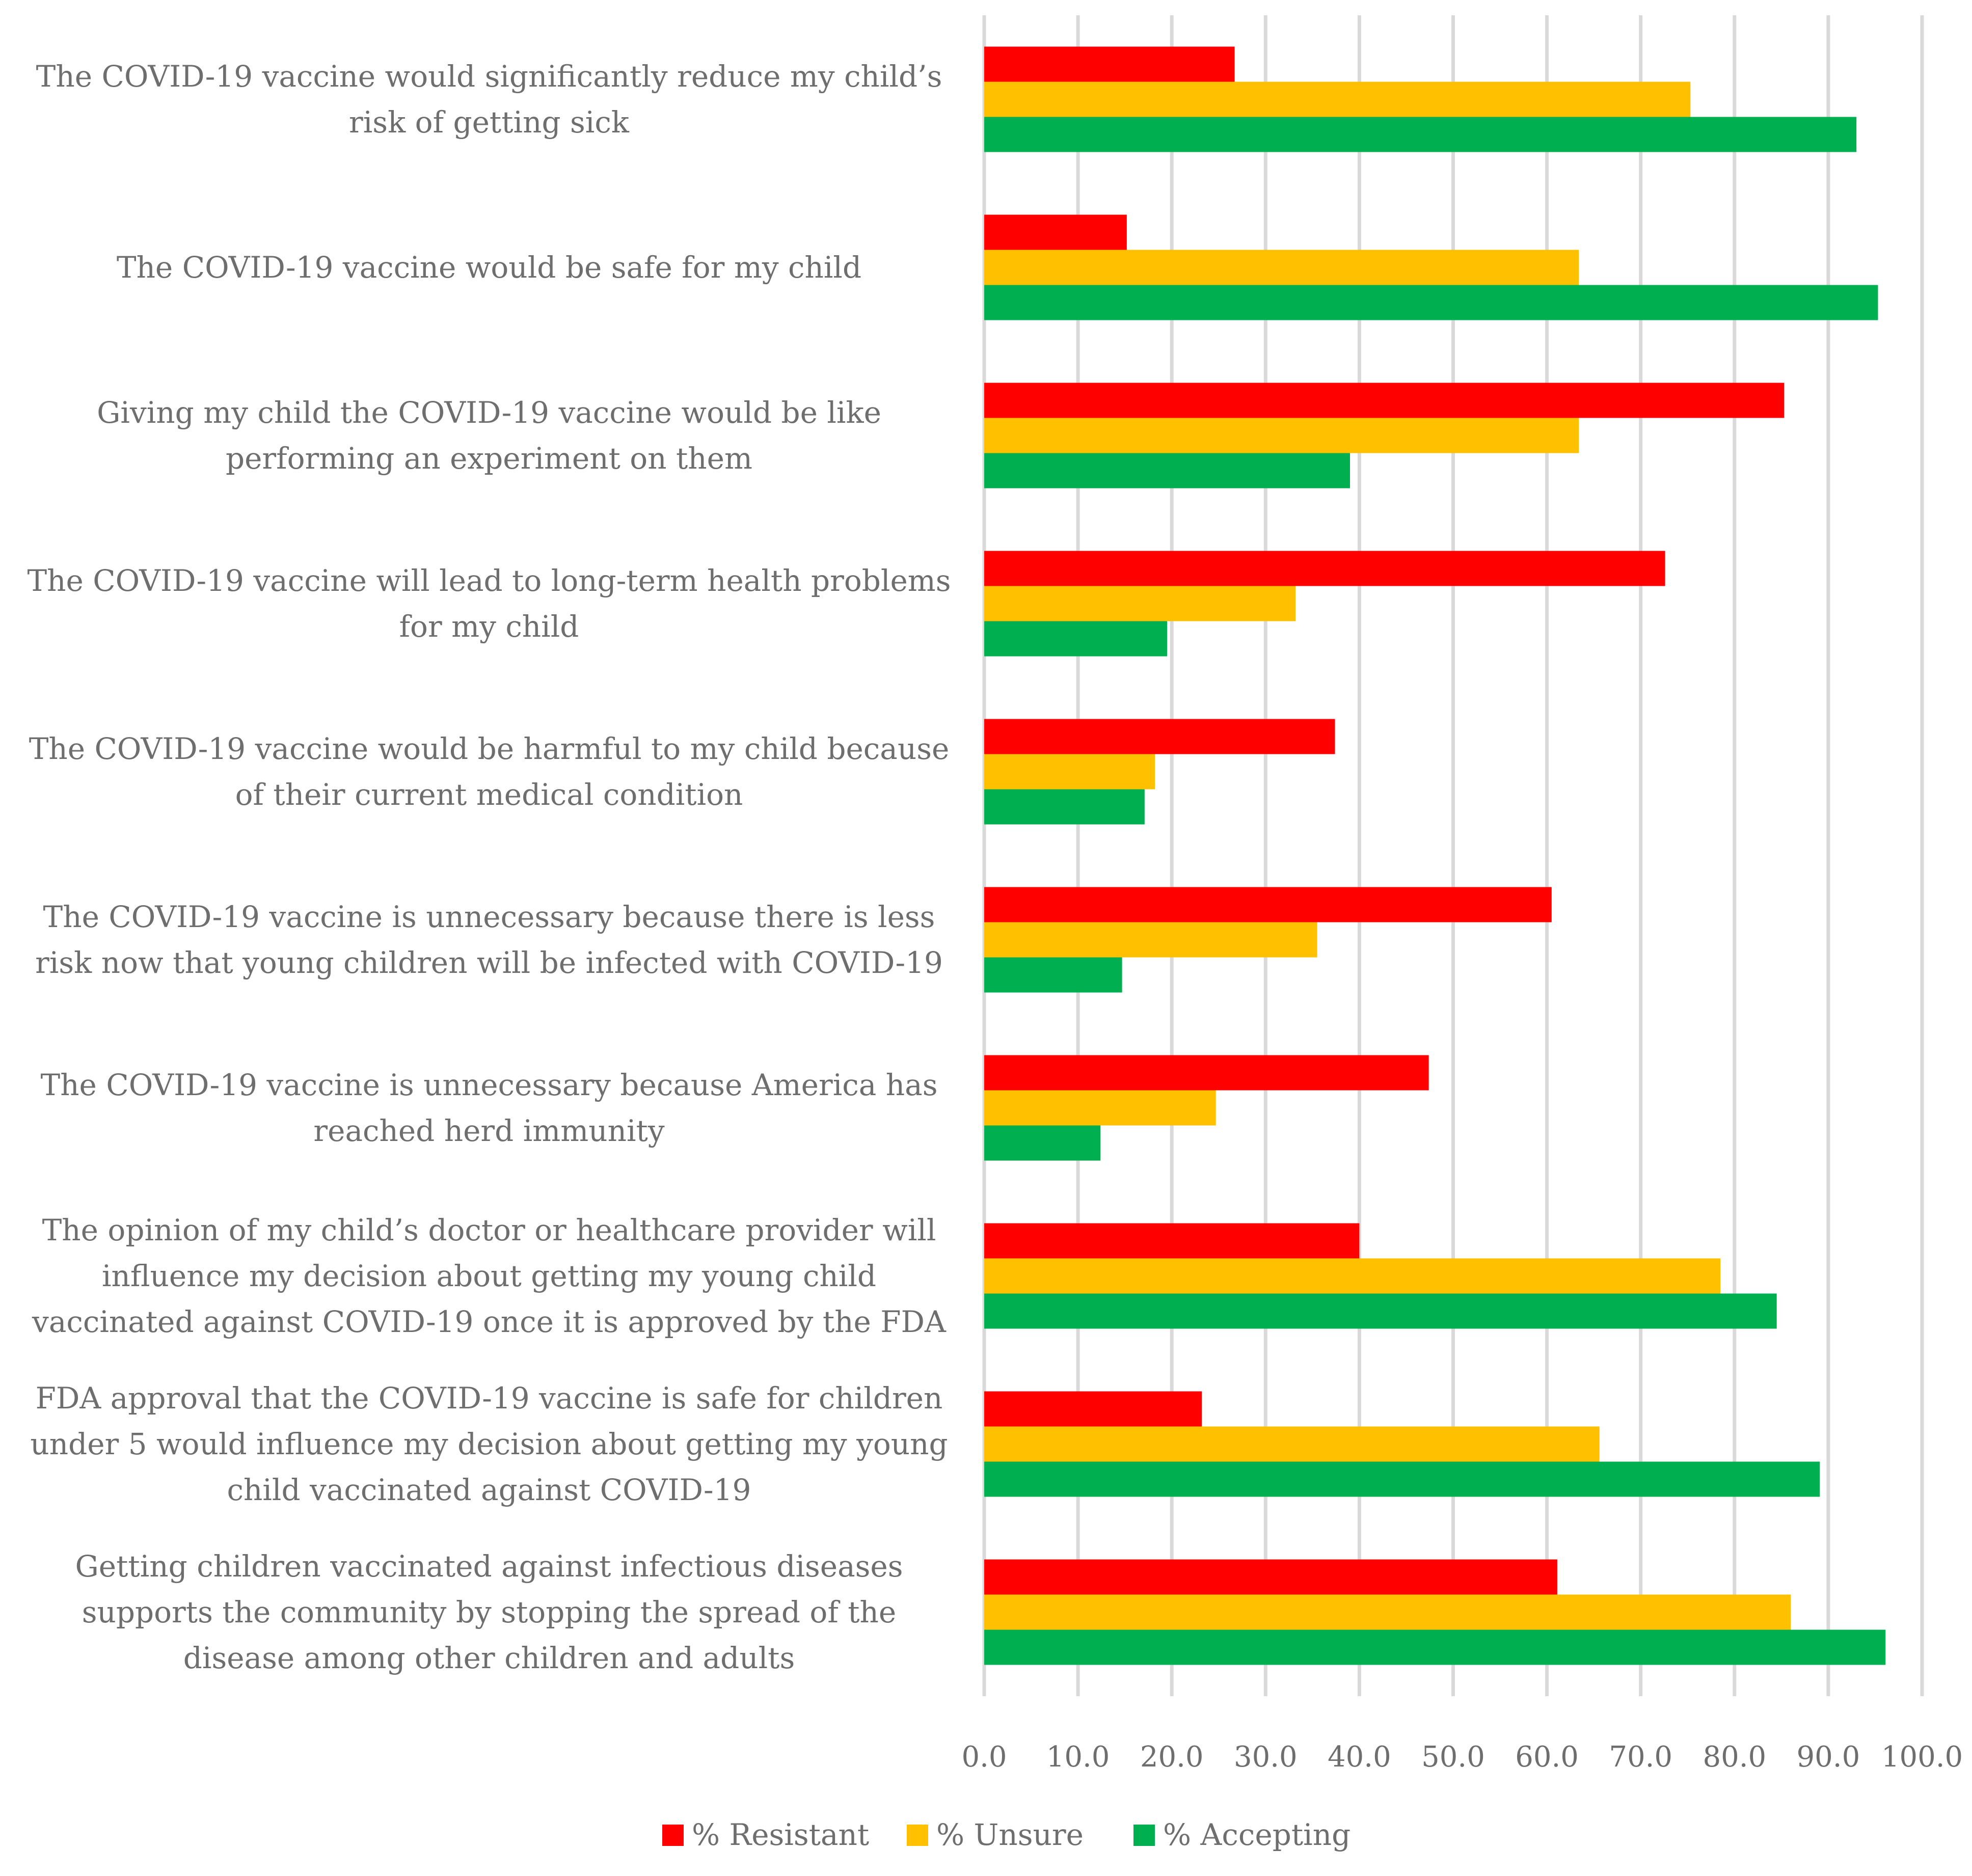  I want to click on x-tick-label: 70.0, so click(1640, 1758).